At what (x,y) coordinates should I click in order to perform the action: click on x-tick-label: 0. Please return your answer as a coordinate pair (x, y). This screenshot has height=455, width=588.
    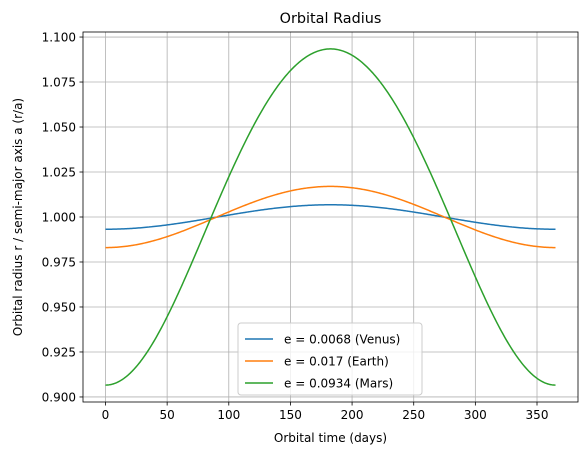
    Looking at the image, I should click on (106, 415).